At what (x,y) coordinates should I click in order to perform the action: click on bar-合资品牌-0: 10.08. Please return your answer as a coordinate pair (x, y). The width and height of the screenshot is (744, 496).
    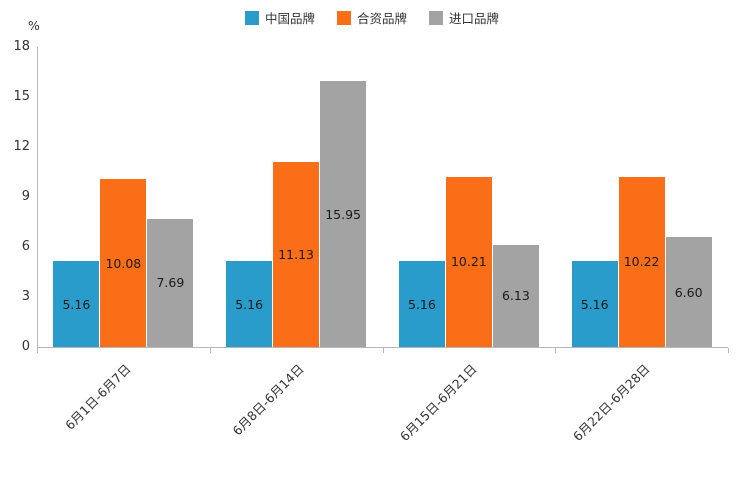
    Looking at the image, I should click on (123, 263).